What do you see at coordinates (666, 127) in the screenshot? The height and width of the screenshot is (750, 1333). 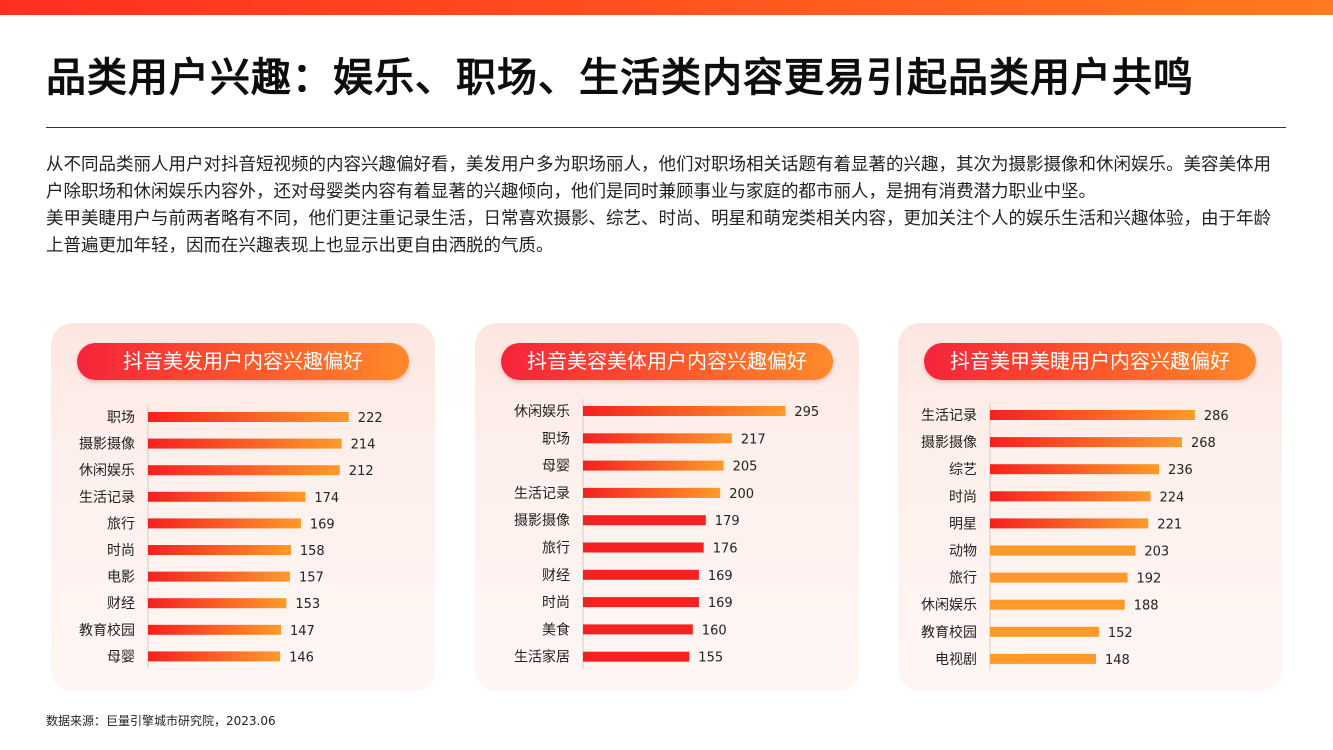 I see `title-divider` at bounding box center [666, 127].